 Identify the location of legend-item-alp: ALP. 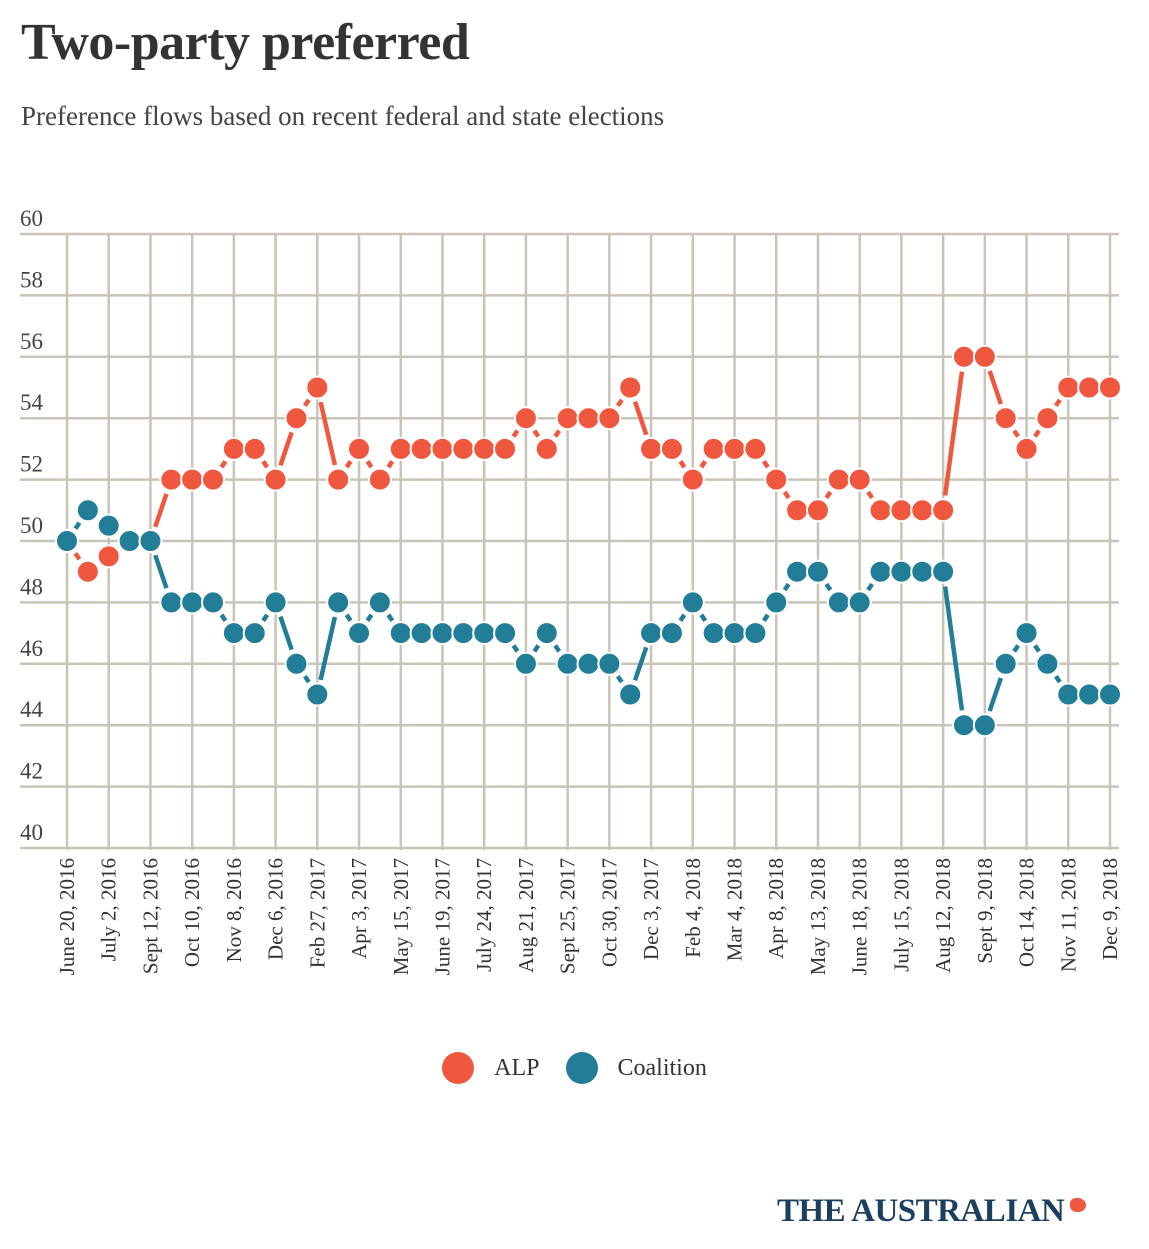
(491, 1068).